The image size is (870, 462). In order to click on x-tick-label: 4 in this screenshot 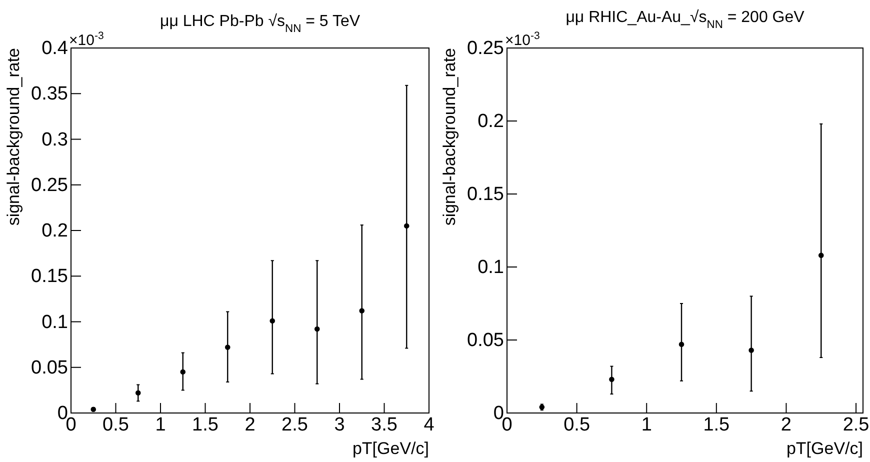, I will do `click(429, 425)`.